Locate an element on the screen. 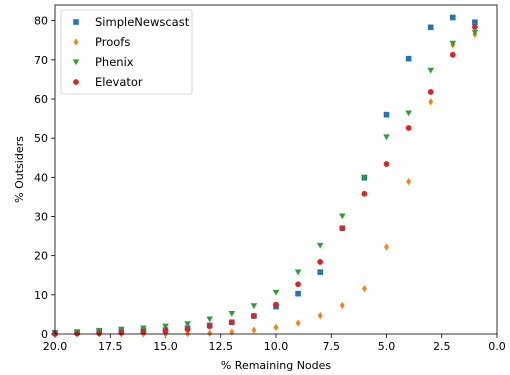 The height and width of the screenshot is (375, 510). x-tick-label: 5.0 is located at coordinates (387, 346).